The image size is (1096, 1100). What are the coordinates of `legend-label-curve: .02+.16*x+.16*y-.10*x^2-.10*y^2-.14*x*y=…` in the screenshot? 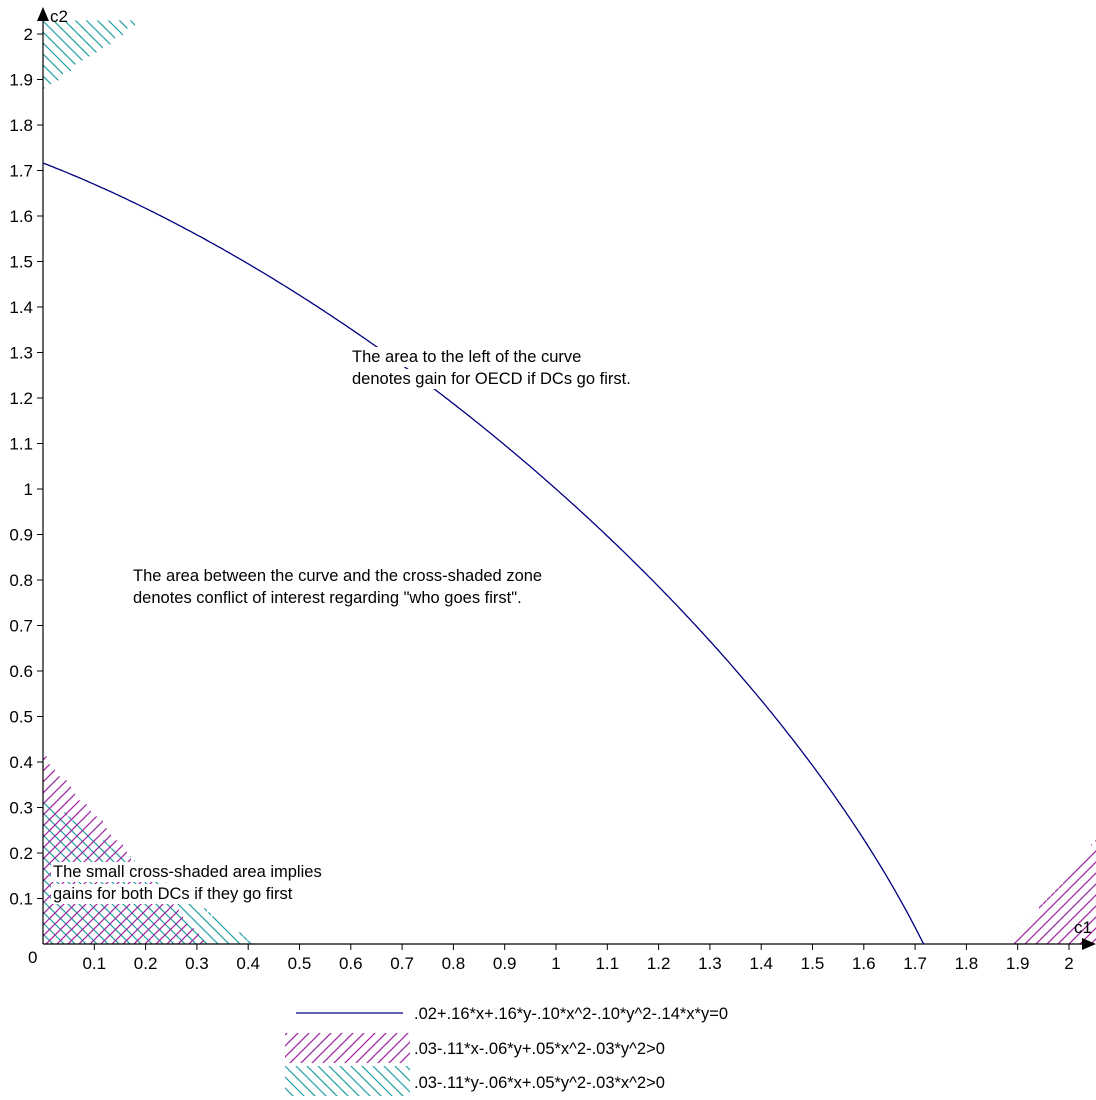 It's located at (571, 1014).